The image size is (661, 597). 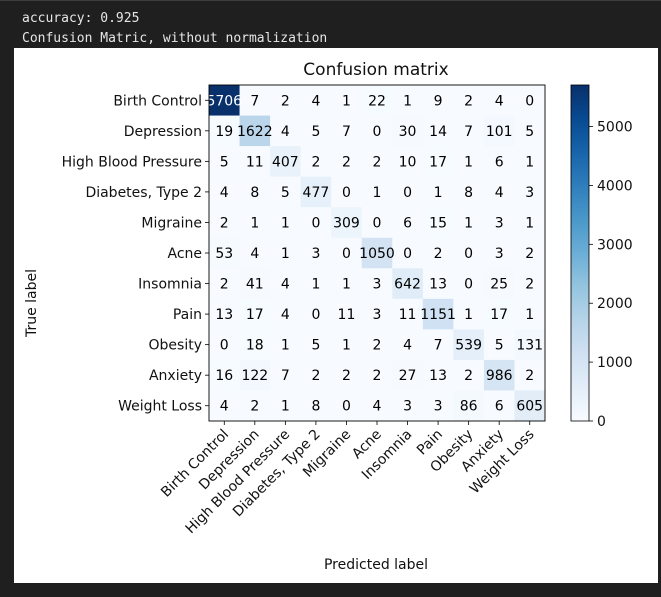 I want to click on cell-value: 6, so click(x=499, y=162).